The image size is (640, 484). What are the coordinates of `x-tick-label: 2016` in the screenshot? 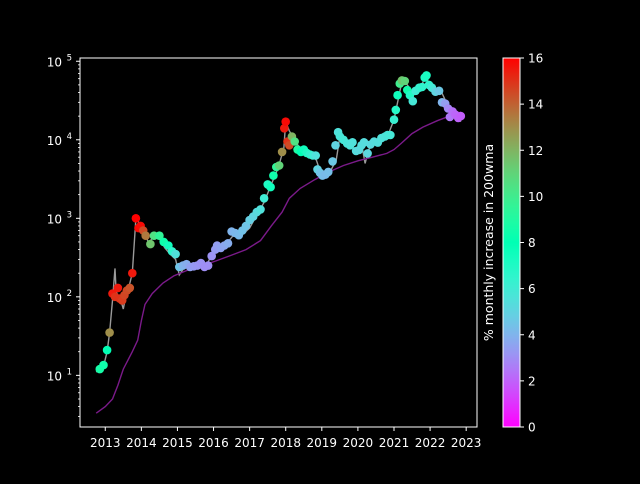 It's located at (213, 443).